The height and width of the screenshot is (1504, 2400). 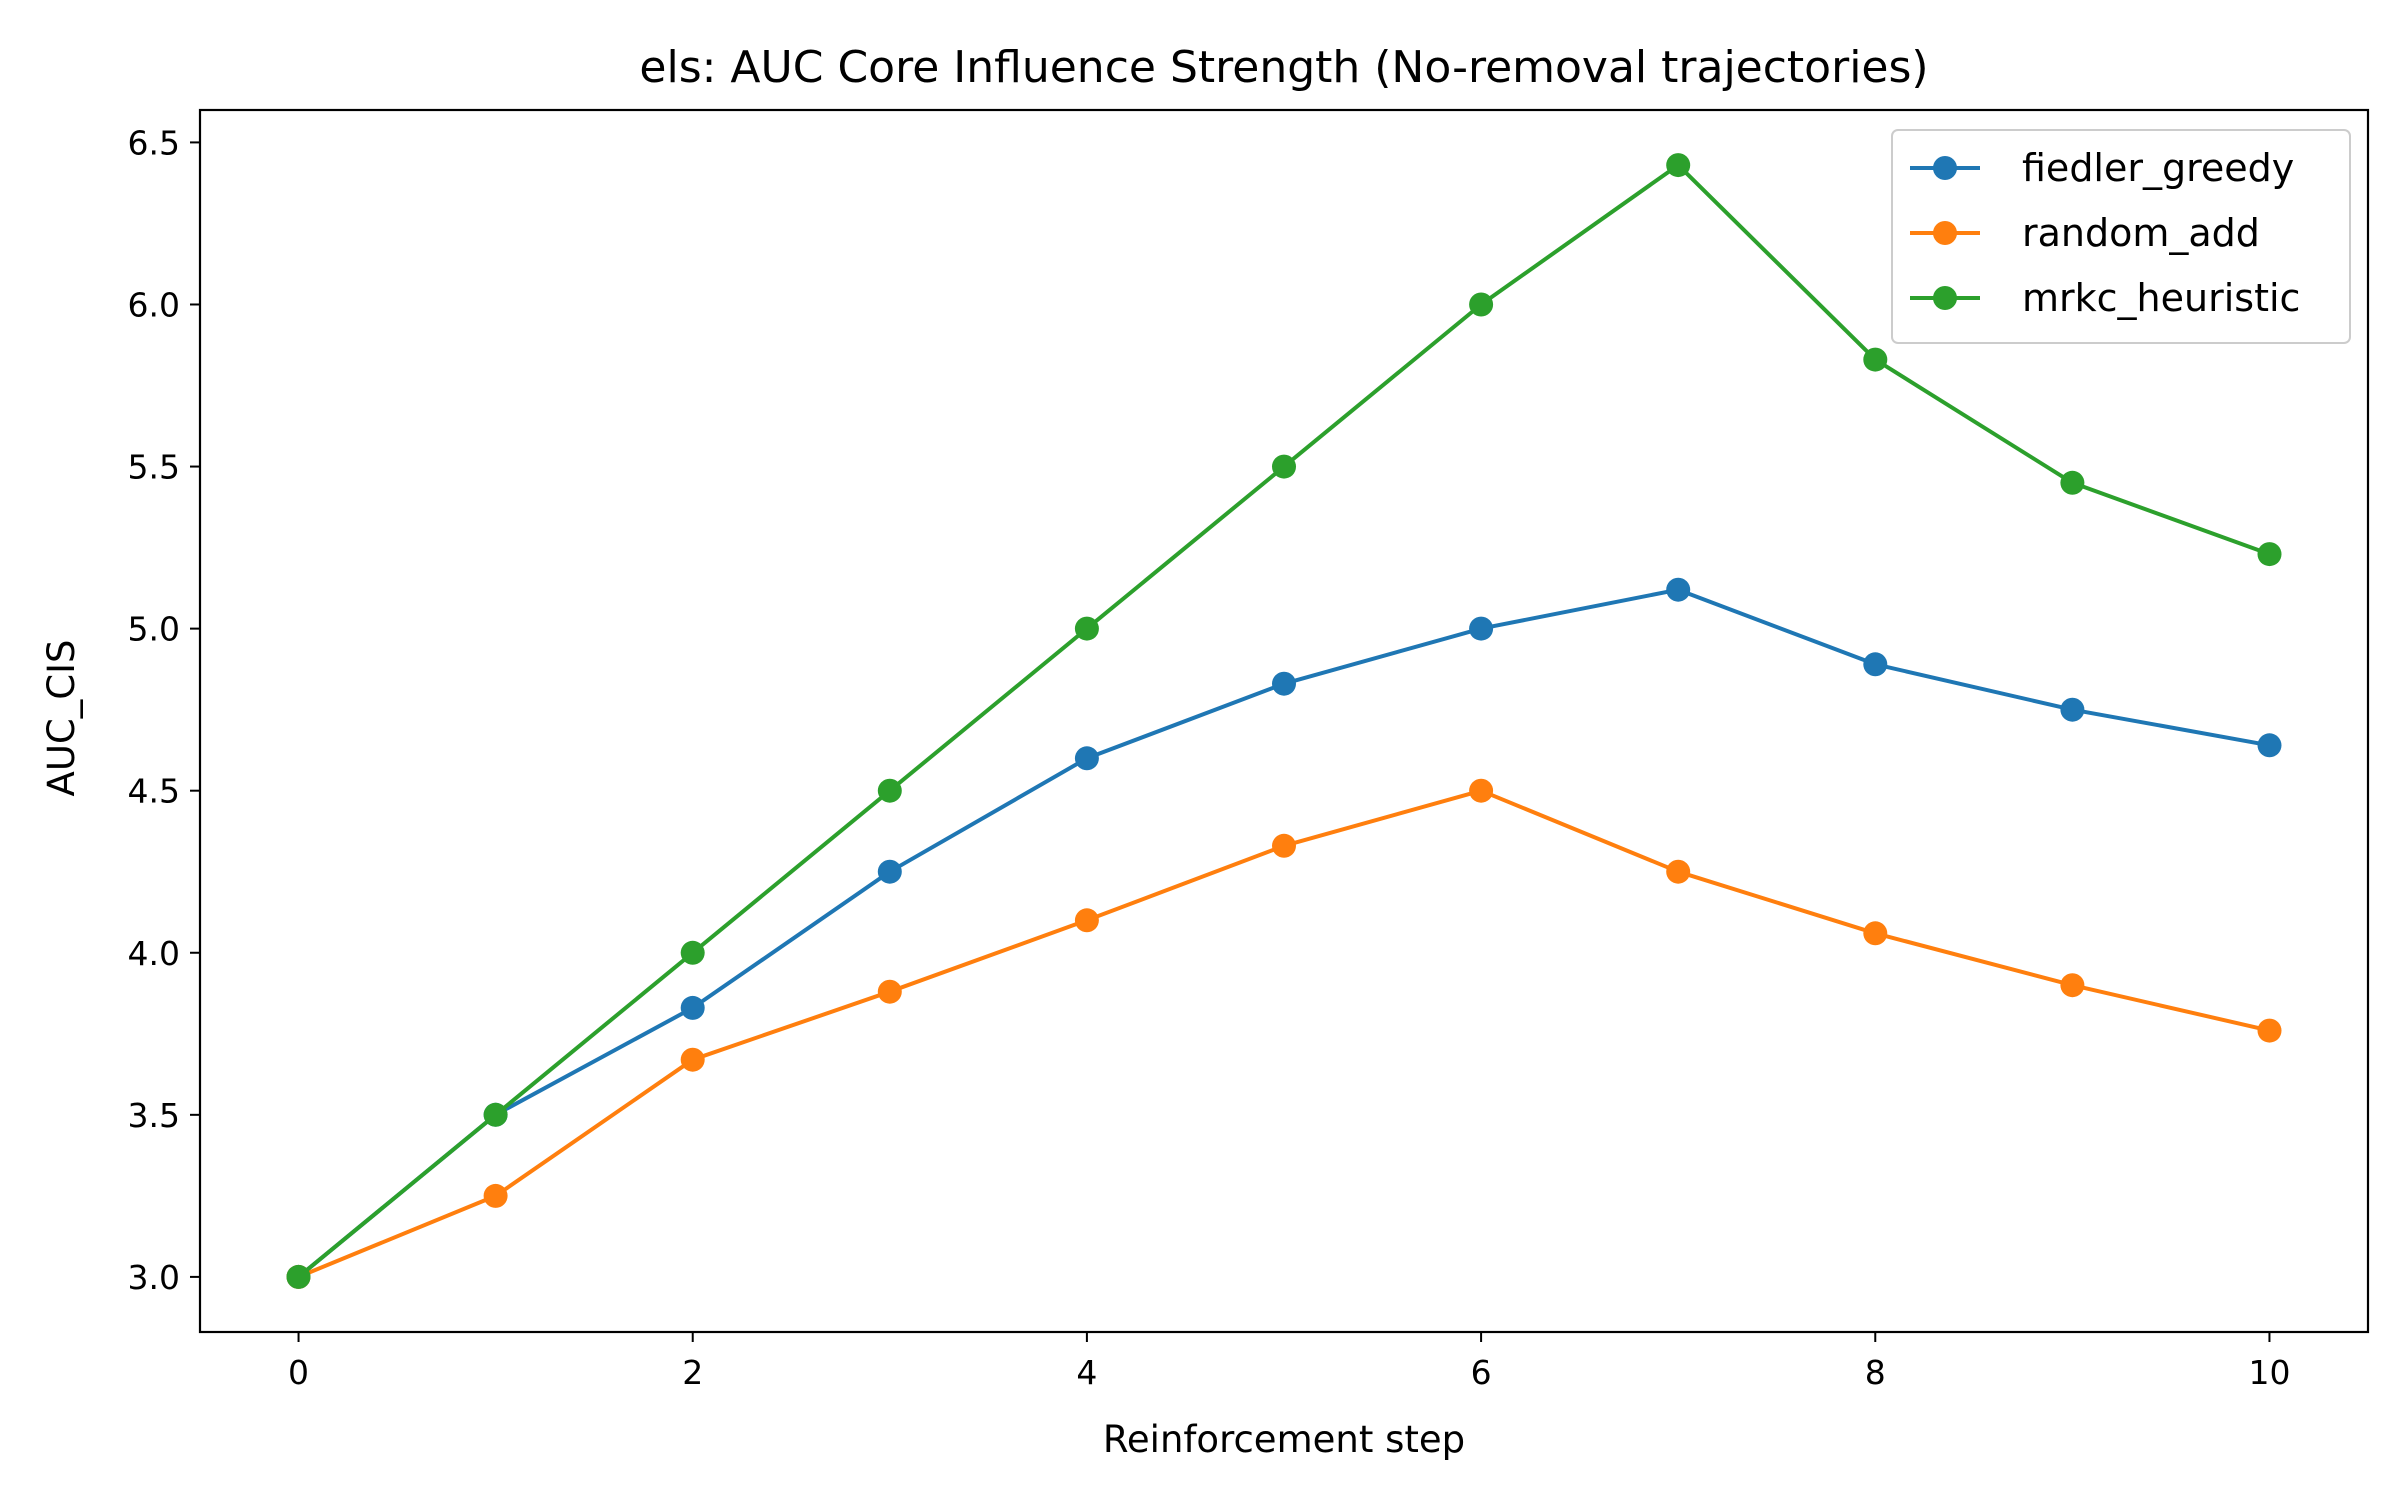 I want to click on legend-item-fiedler_greedy: fiedler_greedy, so click(x=2102, y=168).